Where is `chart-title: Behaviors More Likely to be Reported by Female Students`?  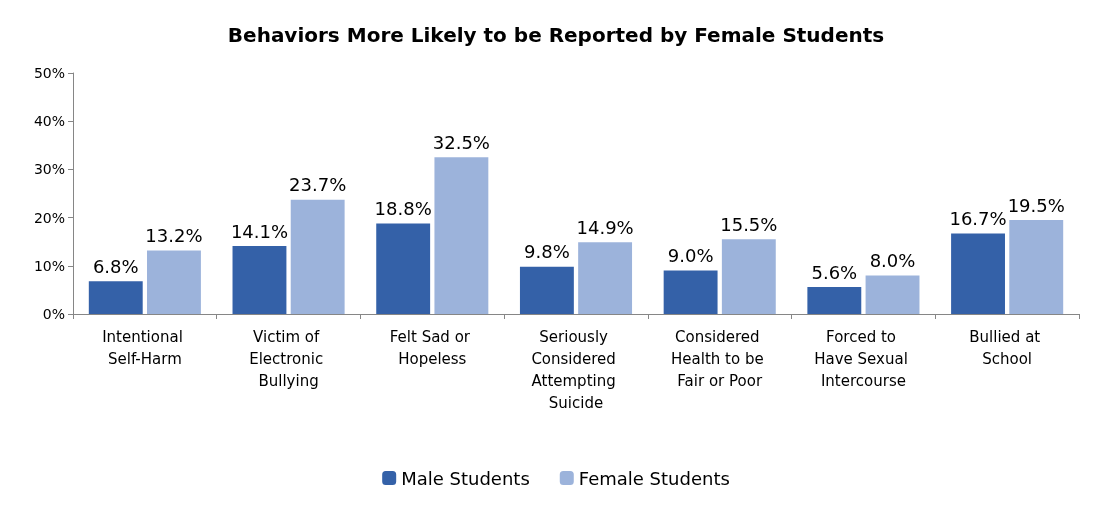 chart-title: Behaviors More Likely to be Reported by Female Students is located at coordinates (556, 35).